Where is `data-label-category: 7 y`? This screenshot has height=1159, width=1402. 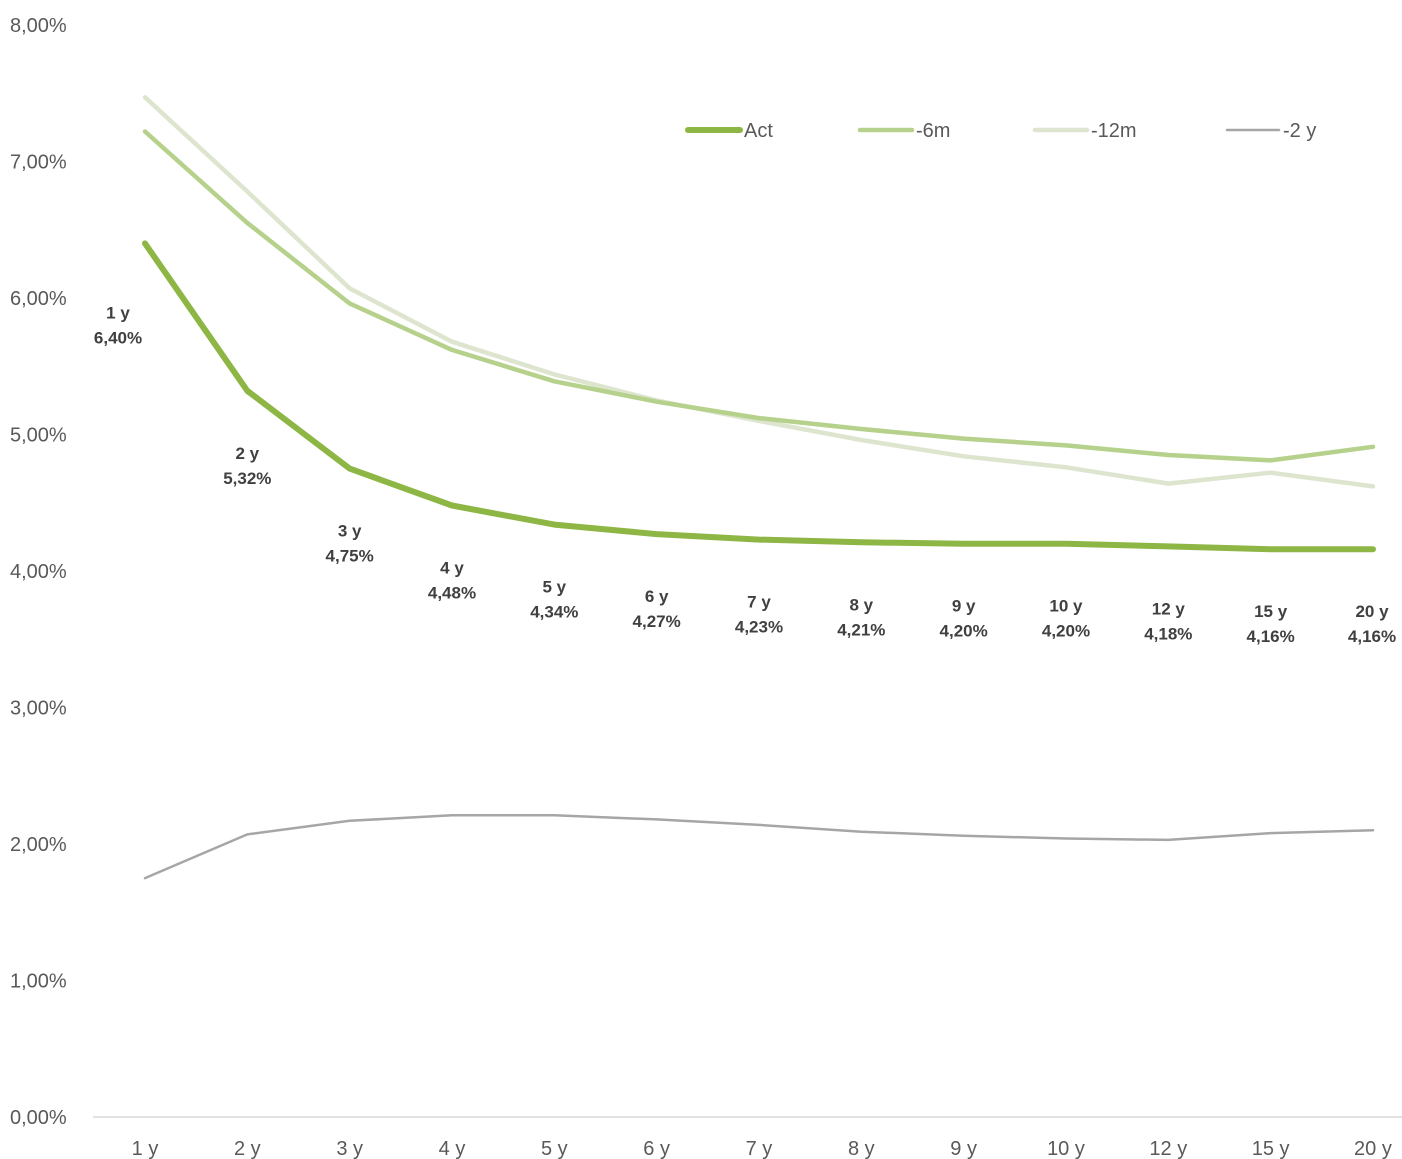 data-label-category: 7 y is located at coordinates (759, 602).